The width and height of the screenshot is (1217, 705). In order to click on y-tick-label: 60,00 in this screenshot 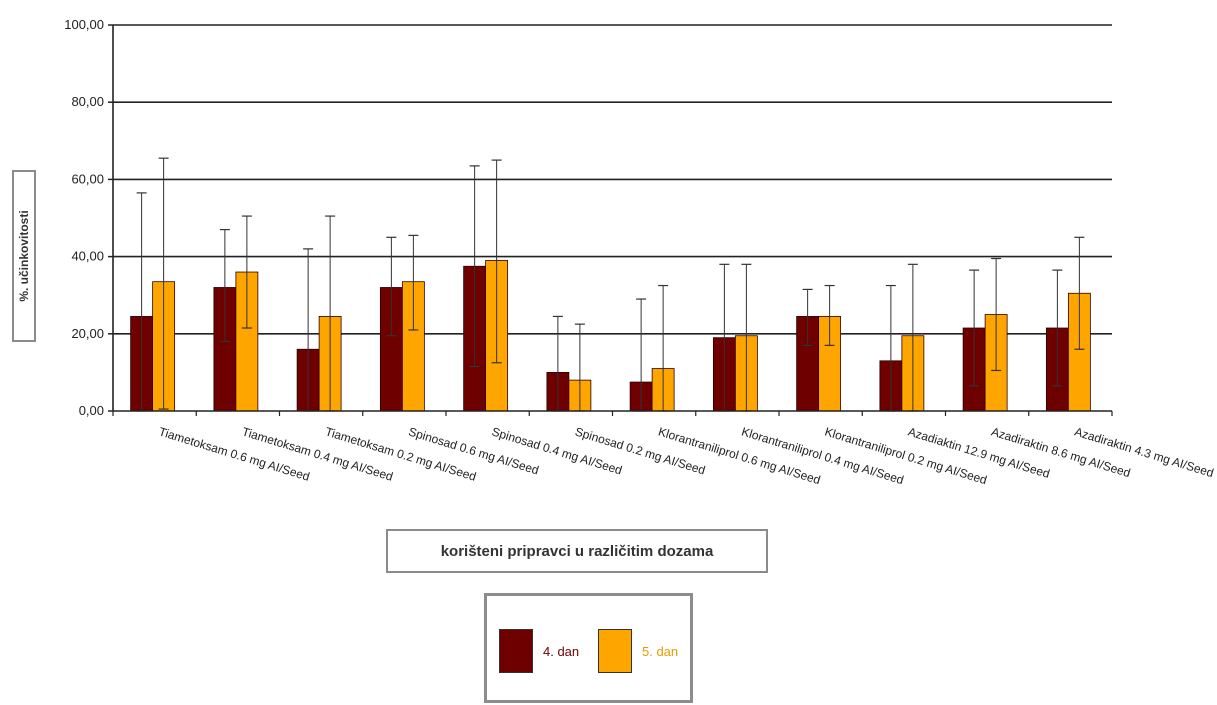, I will do `click(87, 178)`.